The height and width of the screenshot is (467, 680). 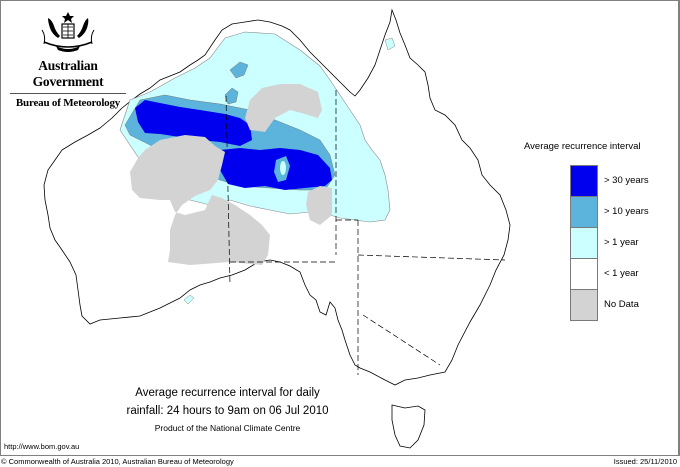 I want to click on website-link: http://www.bom.gov.au, so click(x=42, y=446).